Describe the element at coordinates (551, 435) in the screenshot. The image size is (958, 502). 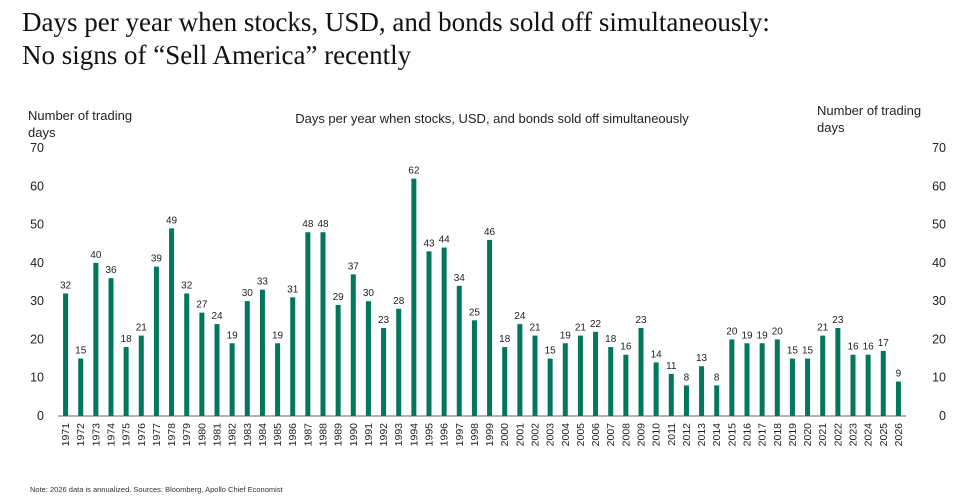
I see `x-tick-label: 2003` at that location.